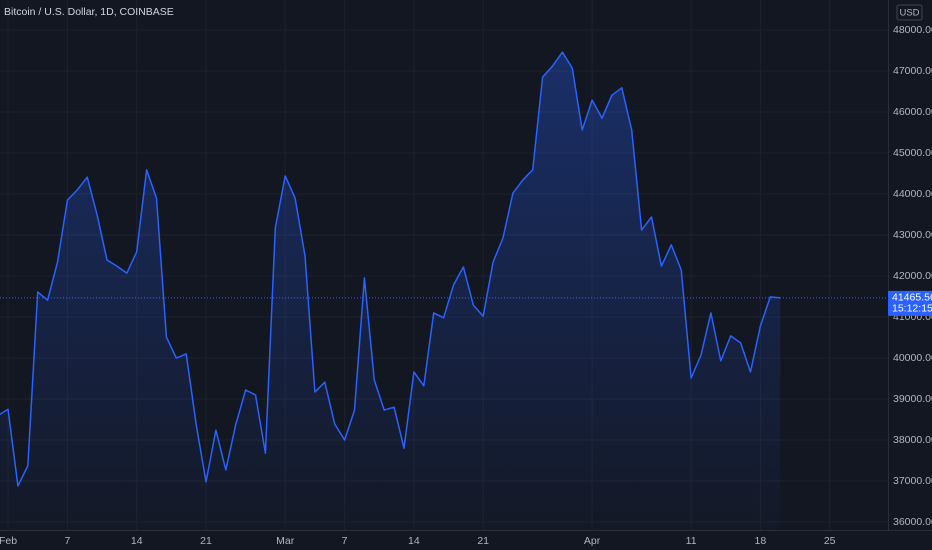  What do you see at coordinates (912, 276) in the screenshot?
I see `y-tick-label: 42000.00` at bounding box center [912, 276].